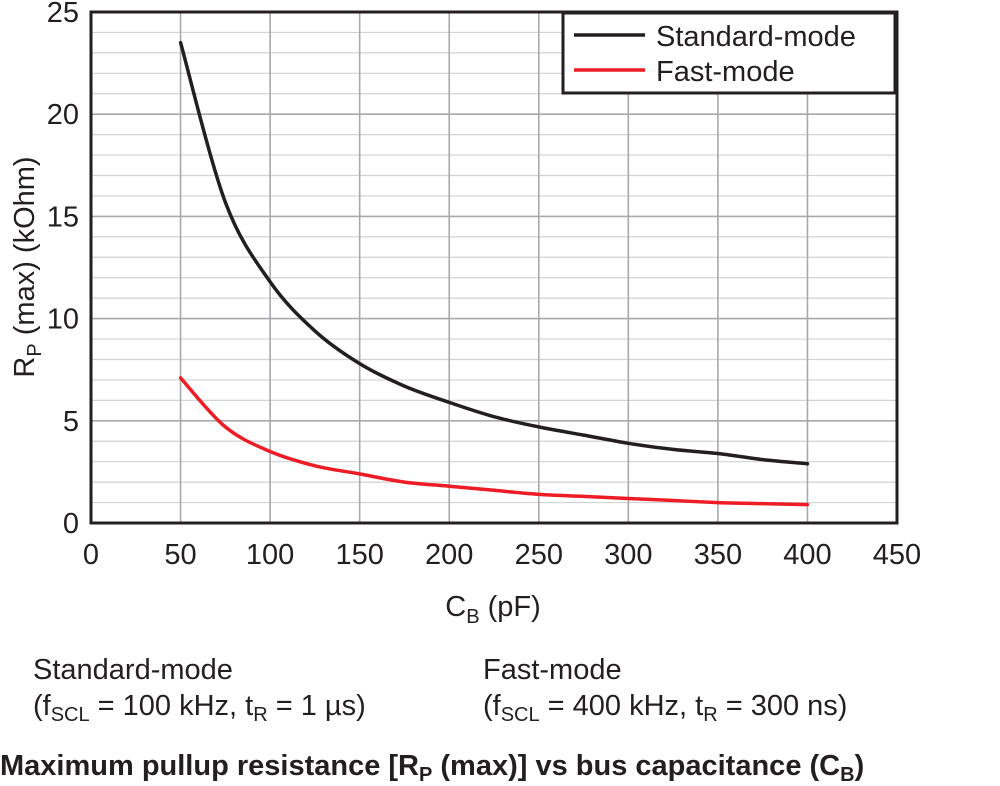 The image size is (1000, 786). I want to click on standard-mode-caption-params: (fSCL = 100 kHz, tR = 1 µs), so click(199, 707).